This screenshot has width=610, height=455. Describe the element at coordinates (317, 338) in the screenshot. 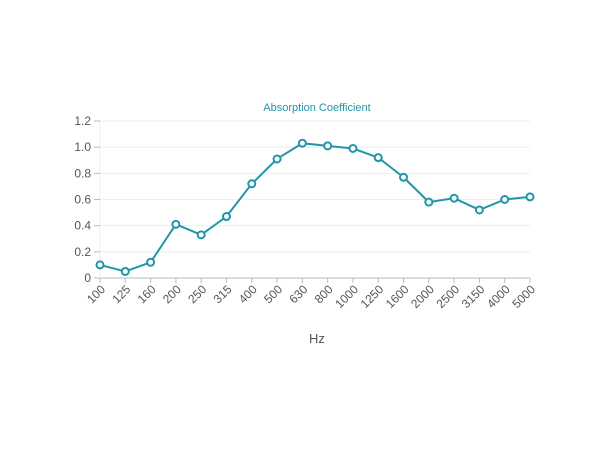

I see `x-axis-label: Hz` at that location.